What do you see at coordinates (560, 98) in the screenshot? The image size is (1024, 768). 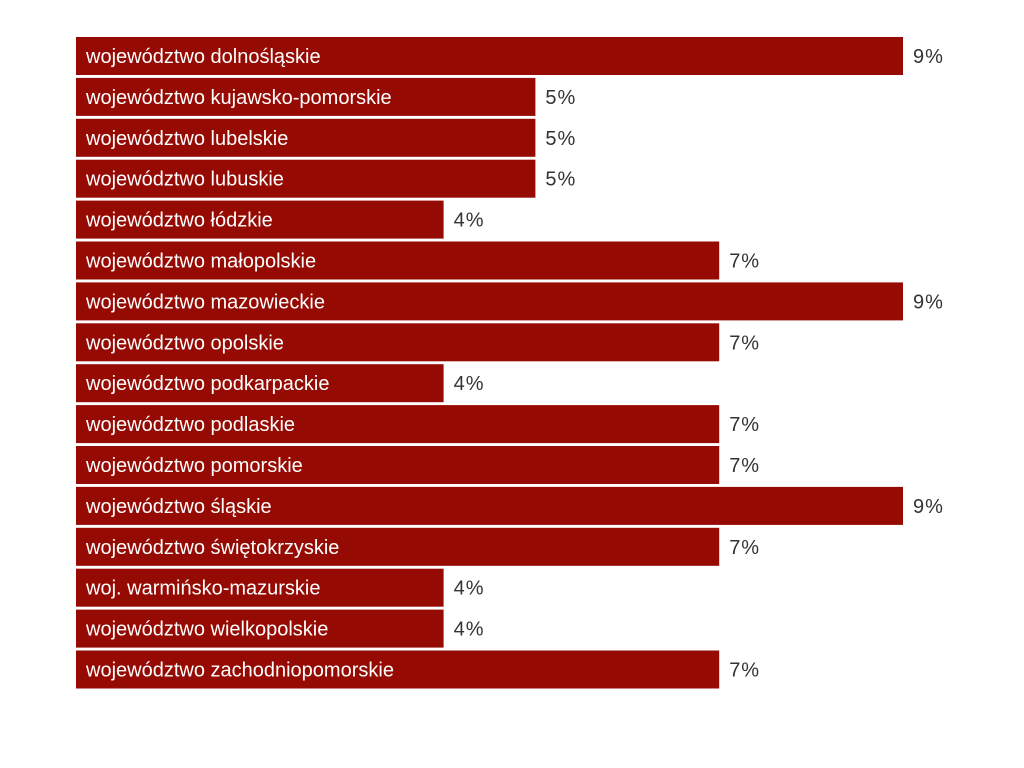 I see `value-label-1: 5%` at bounding box center [560, 98].